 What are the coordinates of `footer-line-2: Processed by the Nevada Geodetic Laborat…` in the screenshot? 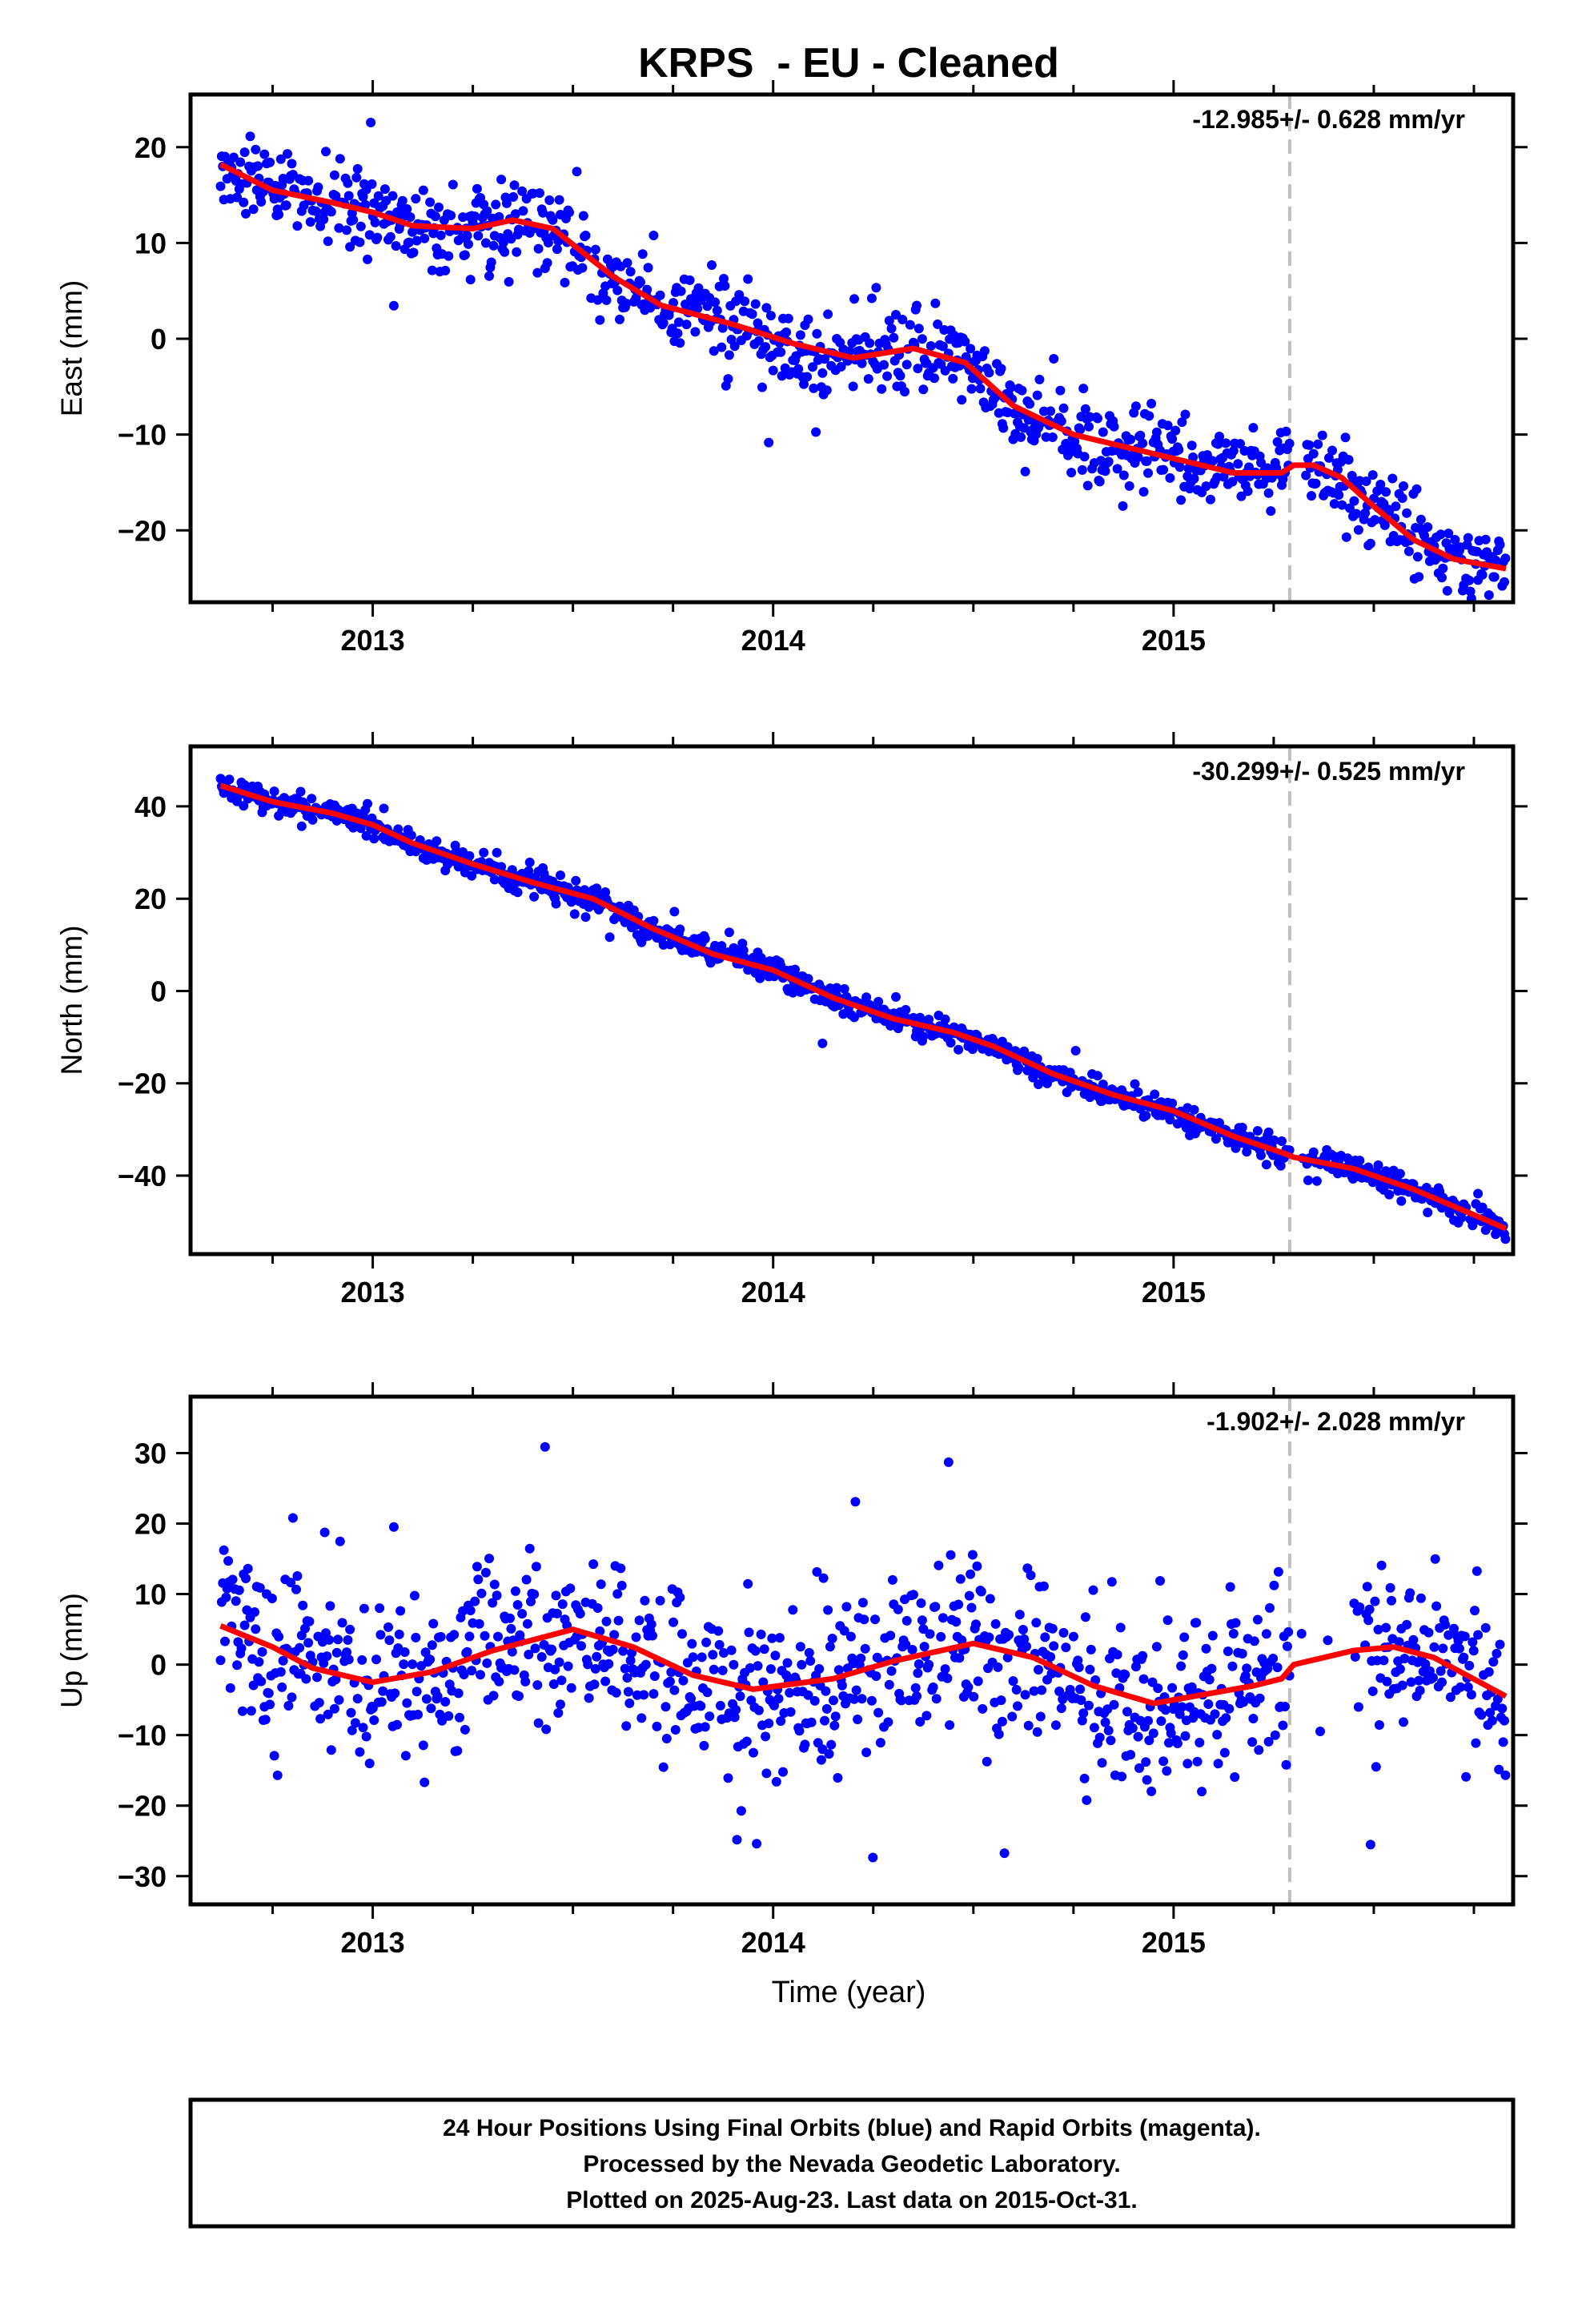 It's located at (851, 2164).